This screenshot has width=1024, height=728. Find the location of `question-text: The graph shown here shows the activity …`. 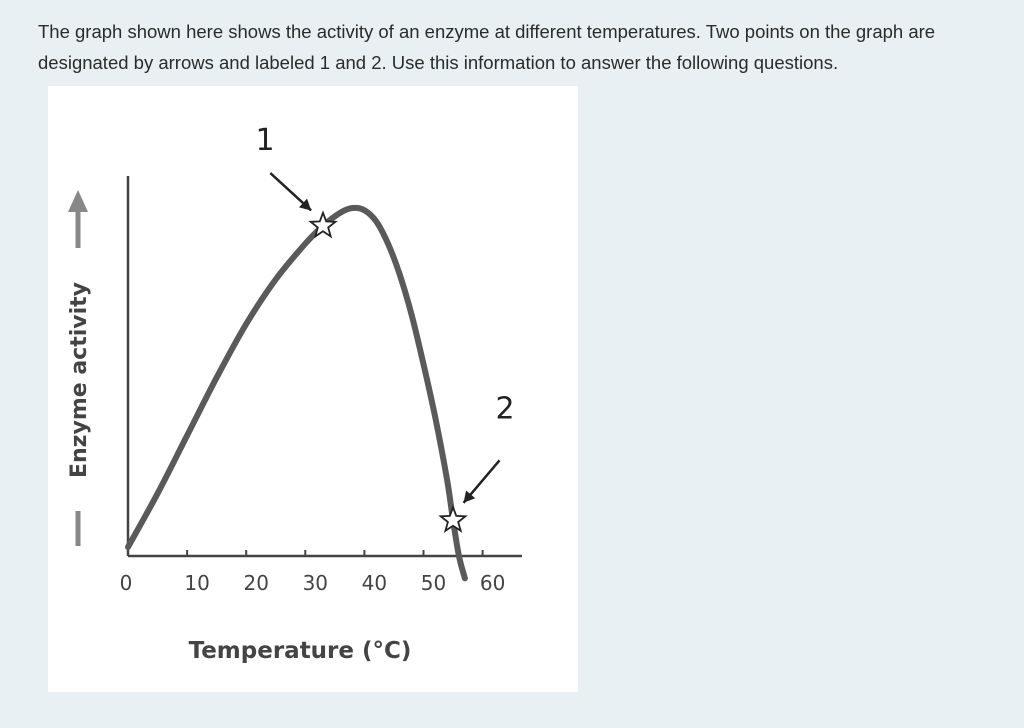

question-text: The graph shown here shows the activity … is located at coordinates (487, 47).